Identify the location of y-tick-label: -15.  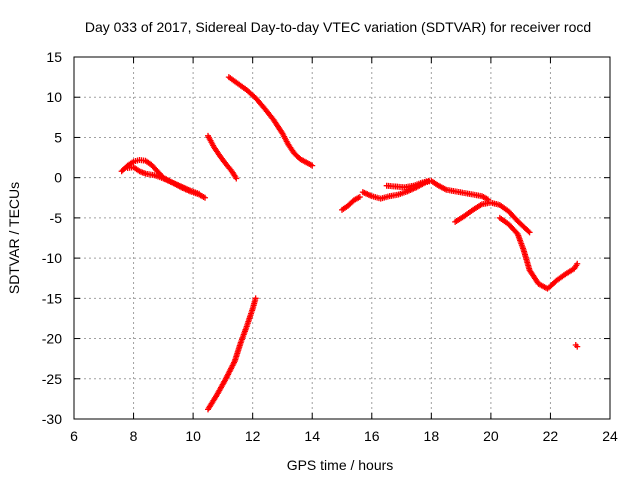
(52, 298).